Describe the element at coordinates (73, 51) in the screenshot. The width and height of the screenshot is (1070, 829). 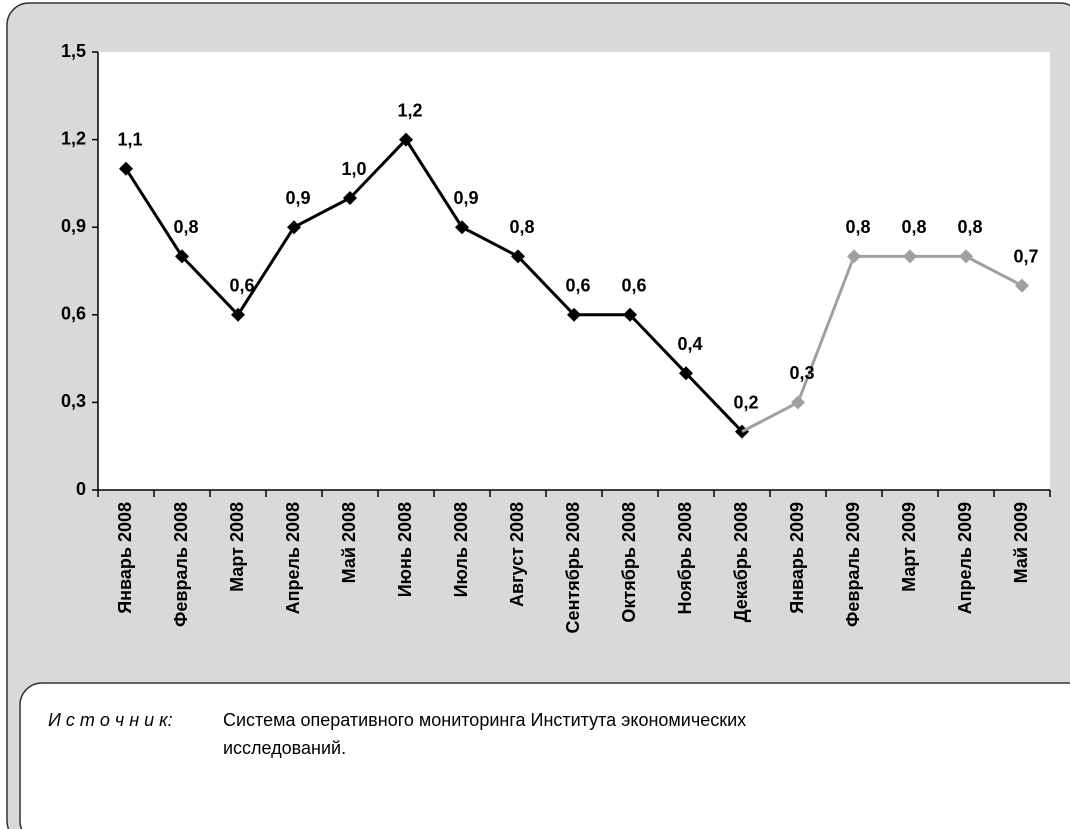
I see `y-tick-label: 1,5` at that location.